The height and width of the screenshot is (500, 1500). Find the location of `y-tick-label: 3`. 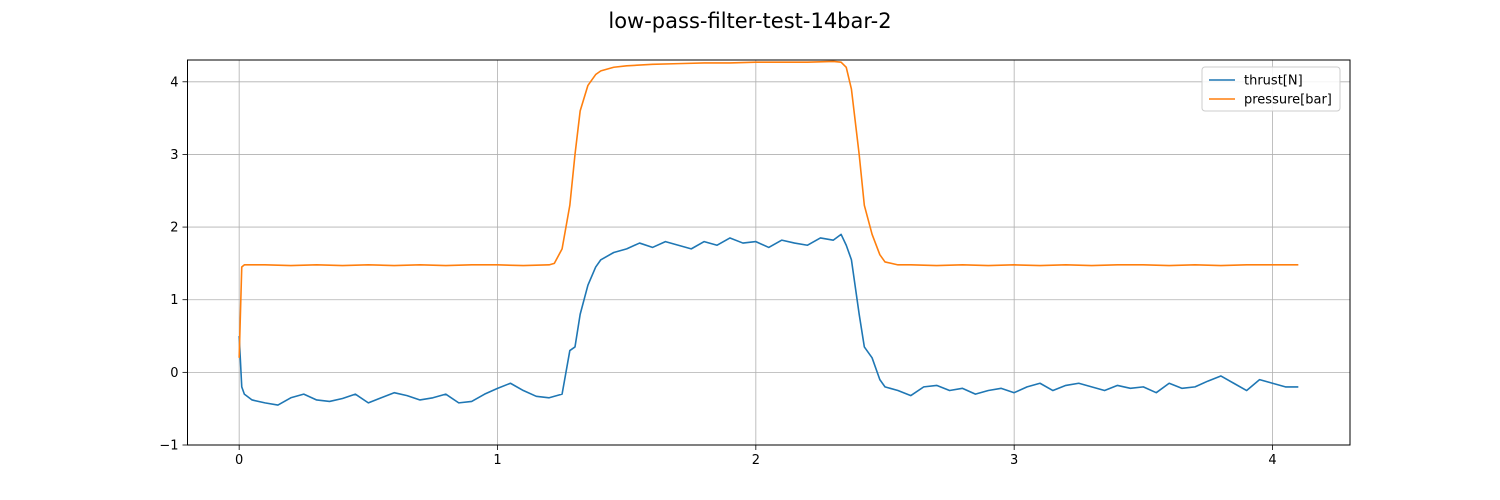

y-tick-label: 3 is located at coordinates (174, 155).